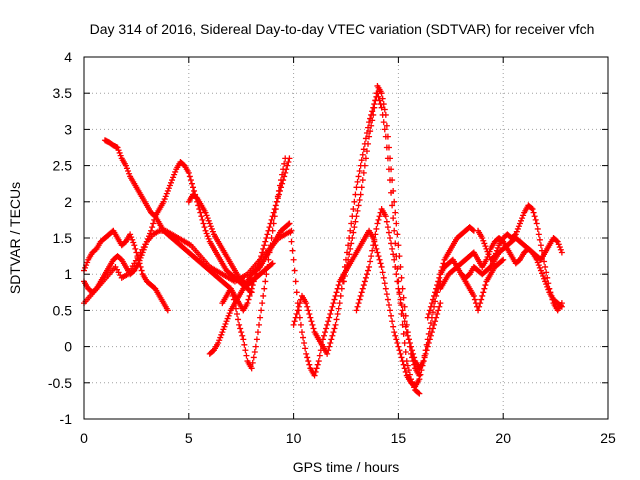 This screenshot has height=480, width=640. Describe the element at coordinates (346, 467) in the screenshot. I see `x-axis-label: GPS time / hours` at that location.